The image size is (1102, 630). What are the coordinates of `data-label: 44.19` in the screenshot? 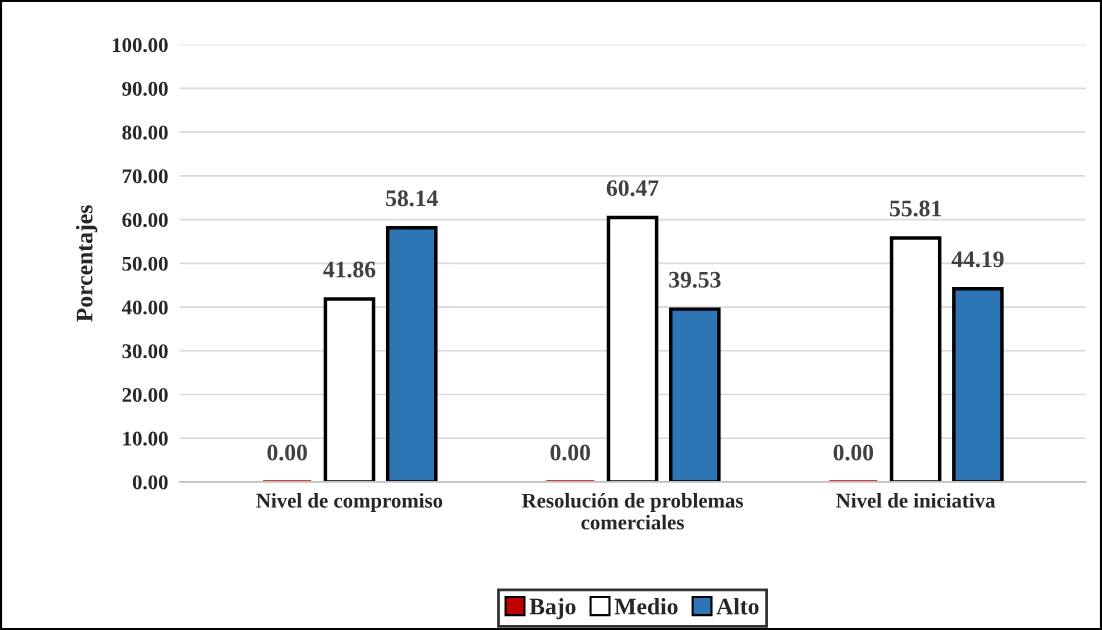 It's located at (977, 259).